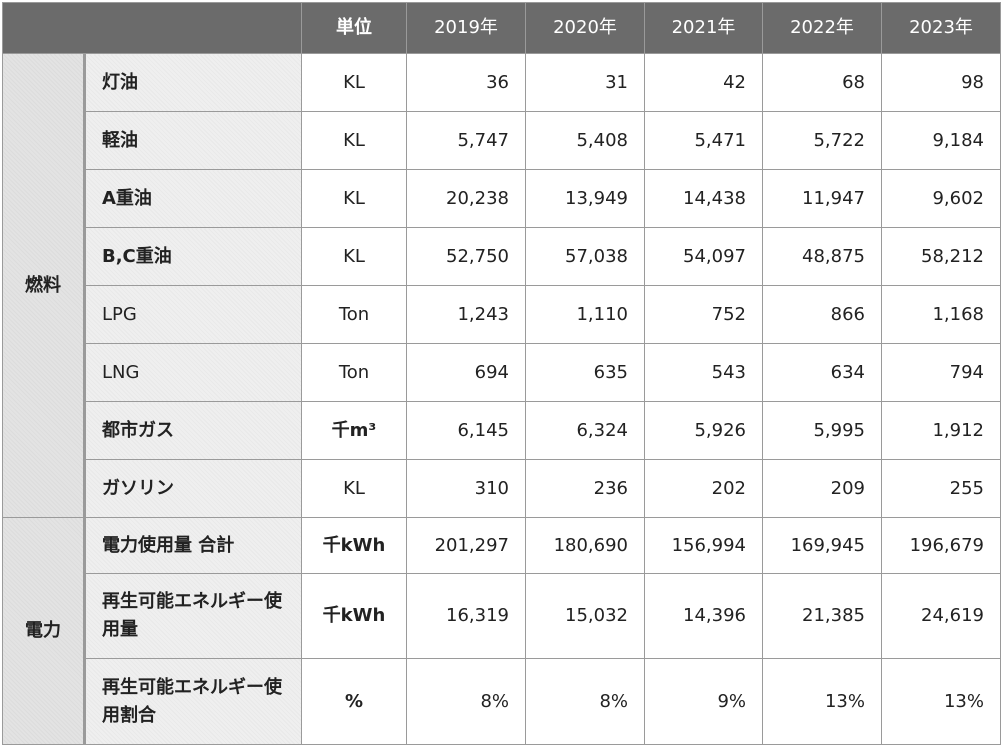 The image size is (1004, 745). I want to click on header-year: 2020年, so click(585, 28).